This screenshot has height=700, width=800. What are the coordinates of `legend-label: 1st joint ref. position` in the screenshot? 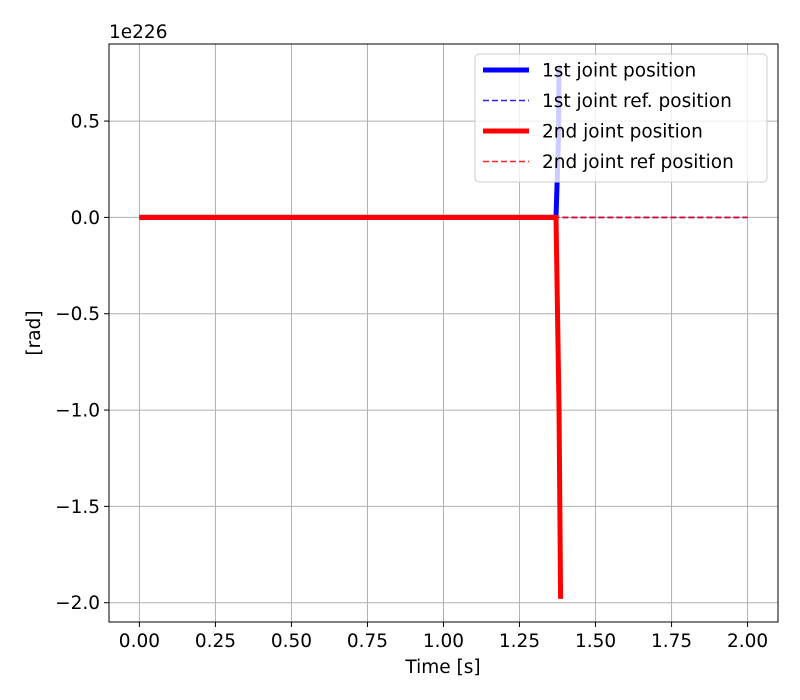 It's located at (637, 101).